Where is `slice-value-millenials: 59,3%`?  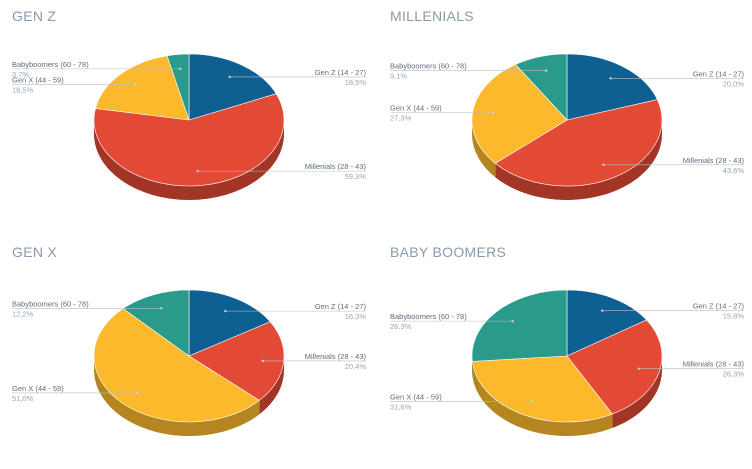 slice-value-millenials: 59,3% is located at coordinates (356, 176).